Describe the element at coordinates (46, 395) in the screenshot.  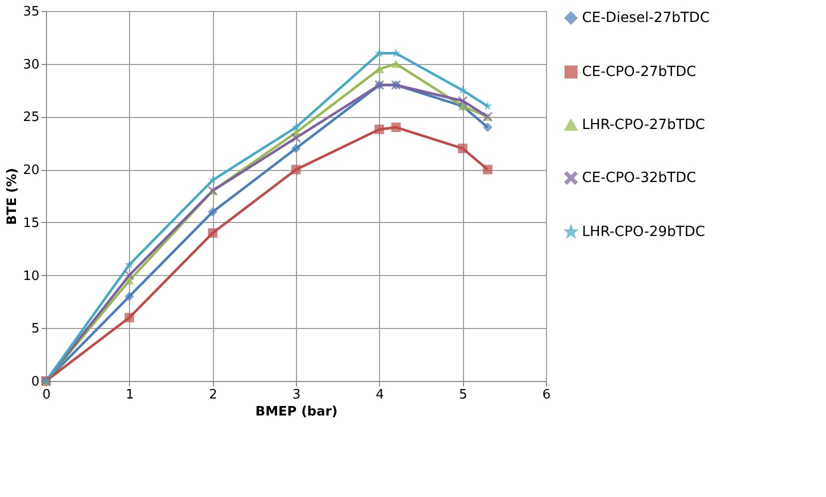
I see `x-tick-label: 0` at that location.